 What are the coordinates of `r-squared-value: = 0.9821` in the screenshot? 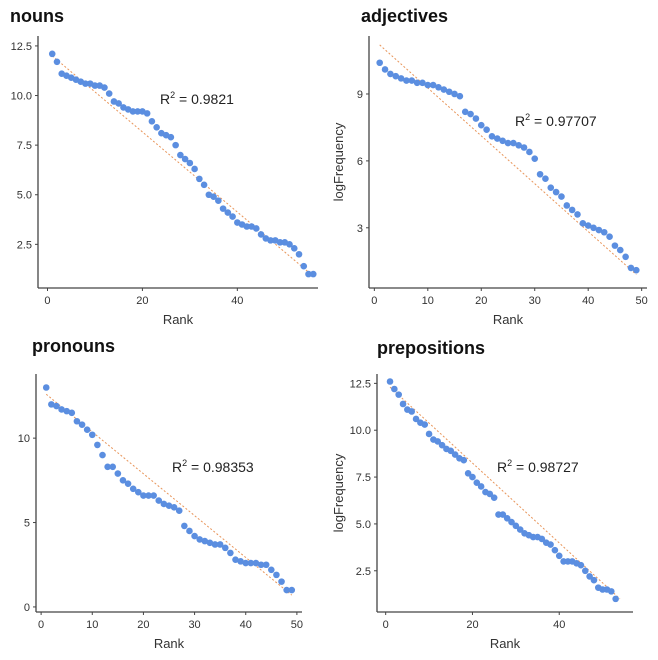 It's located at (204, 99).